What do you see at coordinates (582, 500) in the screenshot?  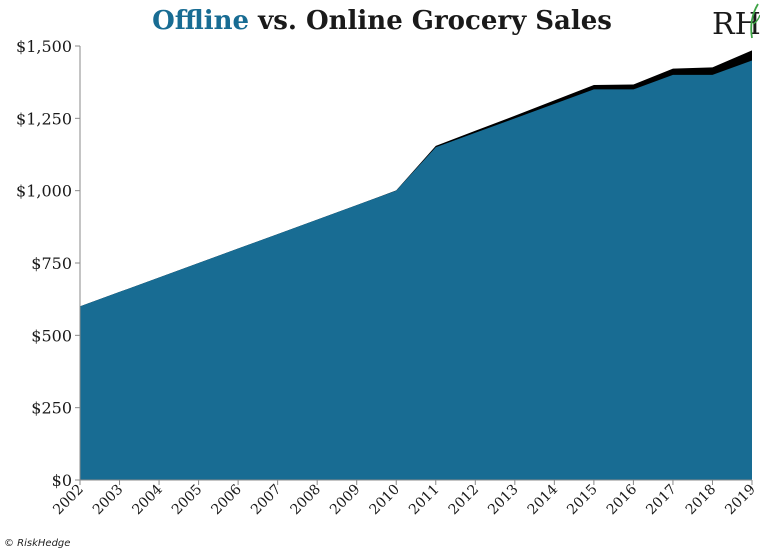 I see `x-tick-label: 2015` at bounding box center [582, 500].